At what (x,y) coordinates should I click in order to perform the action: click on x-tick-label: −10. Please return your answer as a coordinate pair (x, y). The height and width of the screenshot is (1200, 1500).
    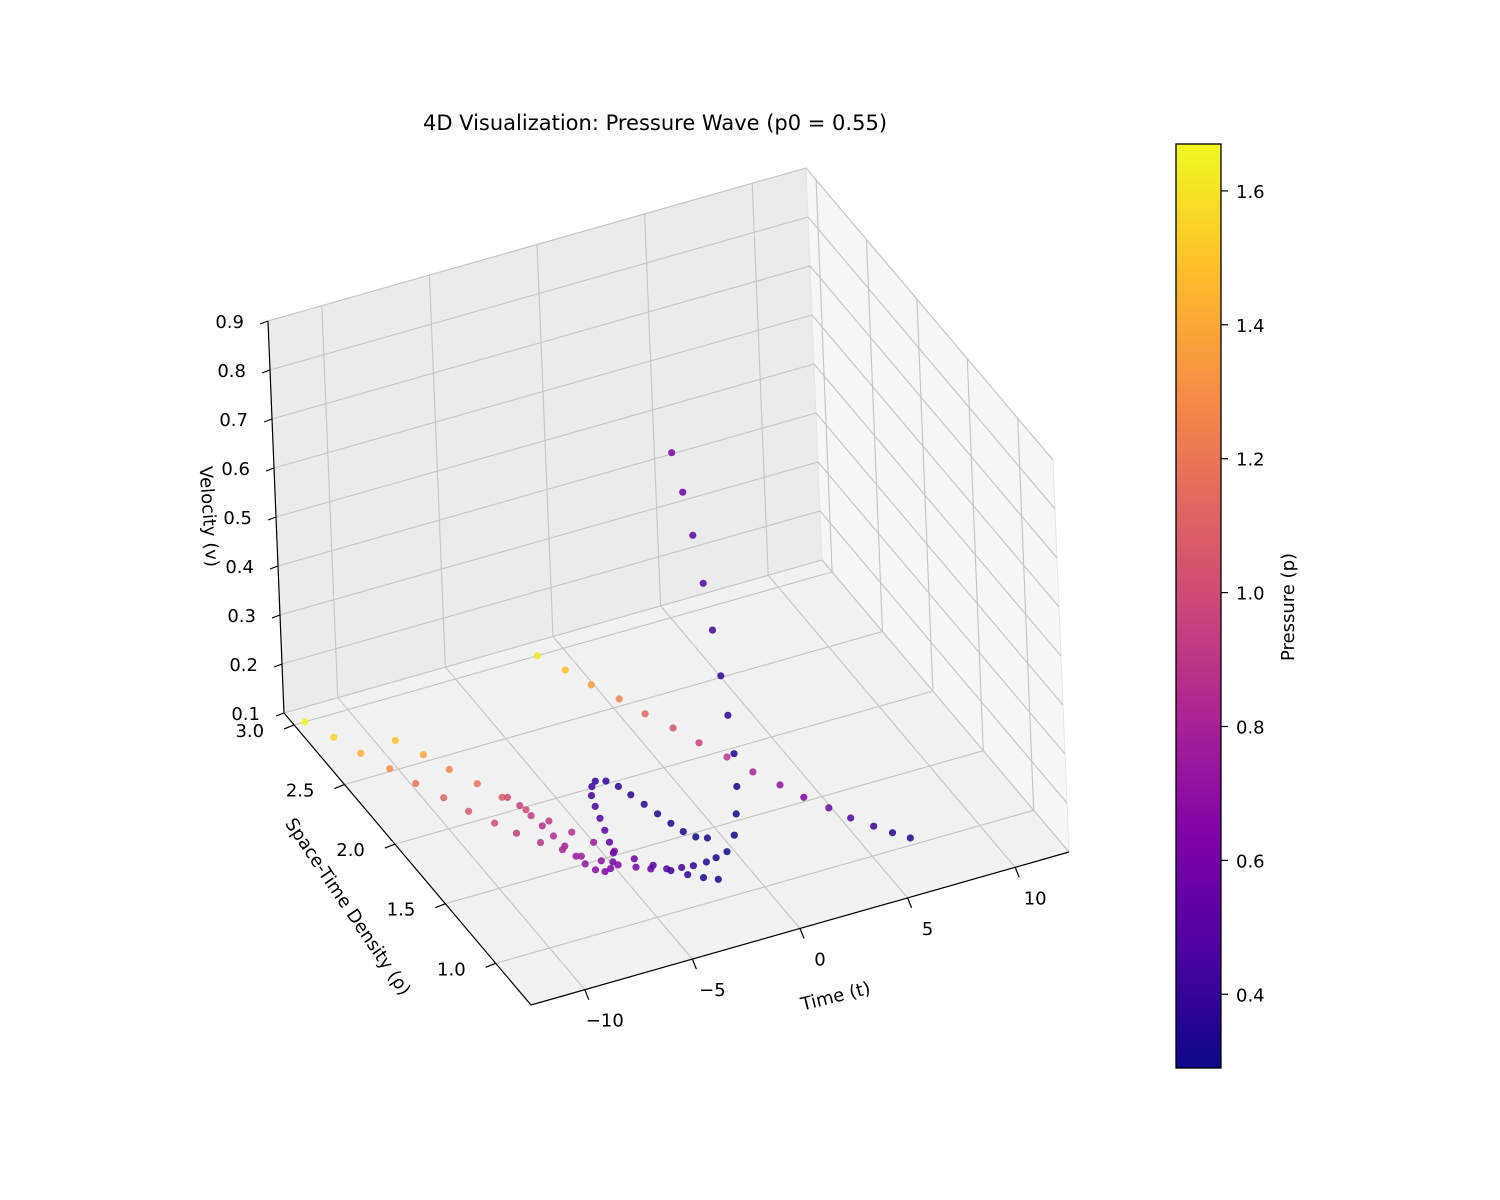
    Looking at the image, I should click on (605, 1021).